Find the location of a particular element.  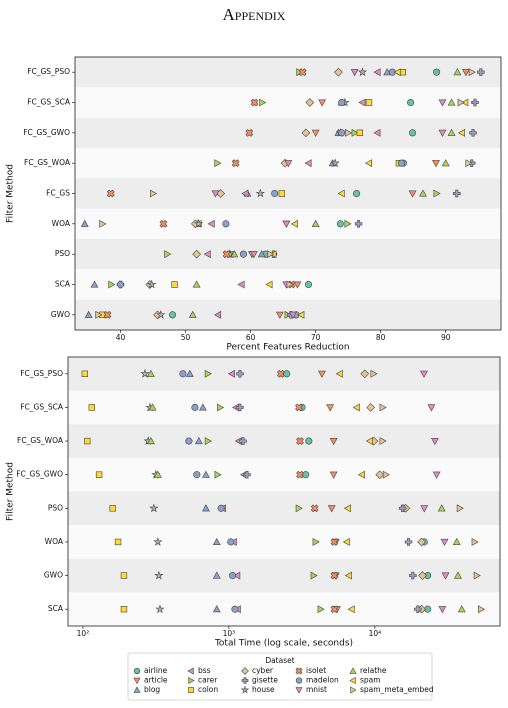

x-tick-label: 10³ is located at coordinates (229, 633).